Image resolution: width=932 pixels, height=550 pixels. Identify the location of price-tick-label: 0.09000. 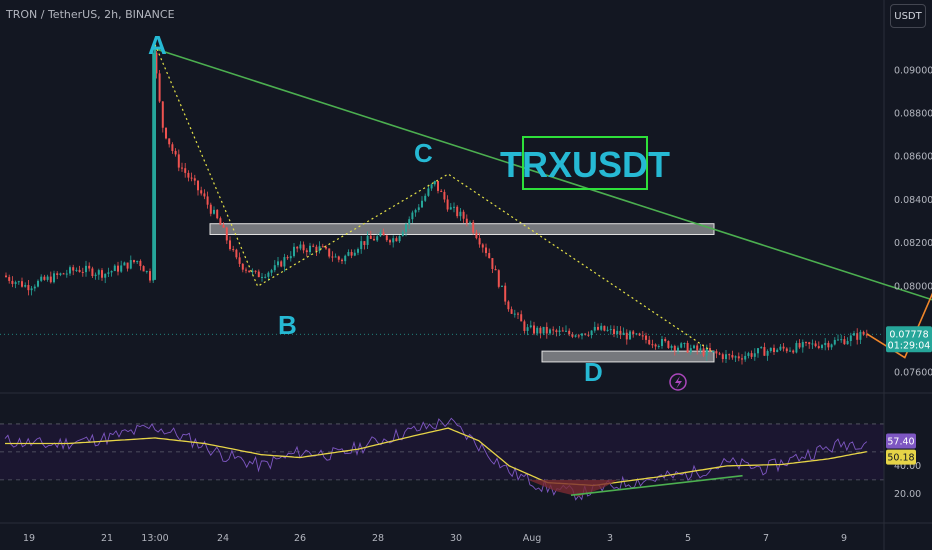
(913, 70).